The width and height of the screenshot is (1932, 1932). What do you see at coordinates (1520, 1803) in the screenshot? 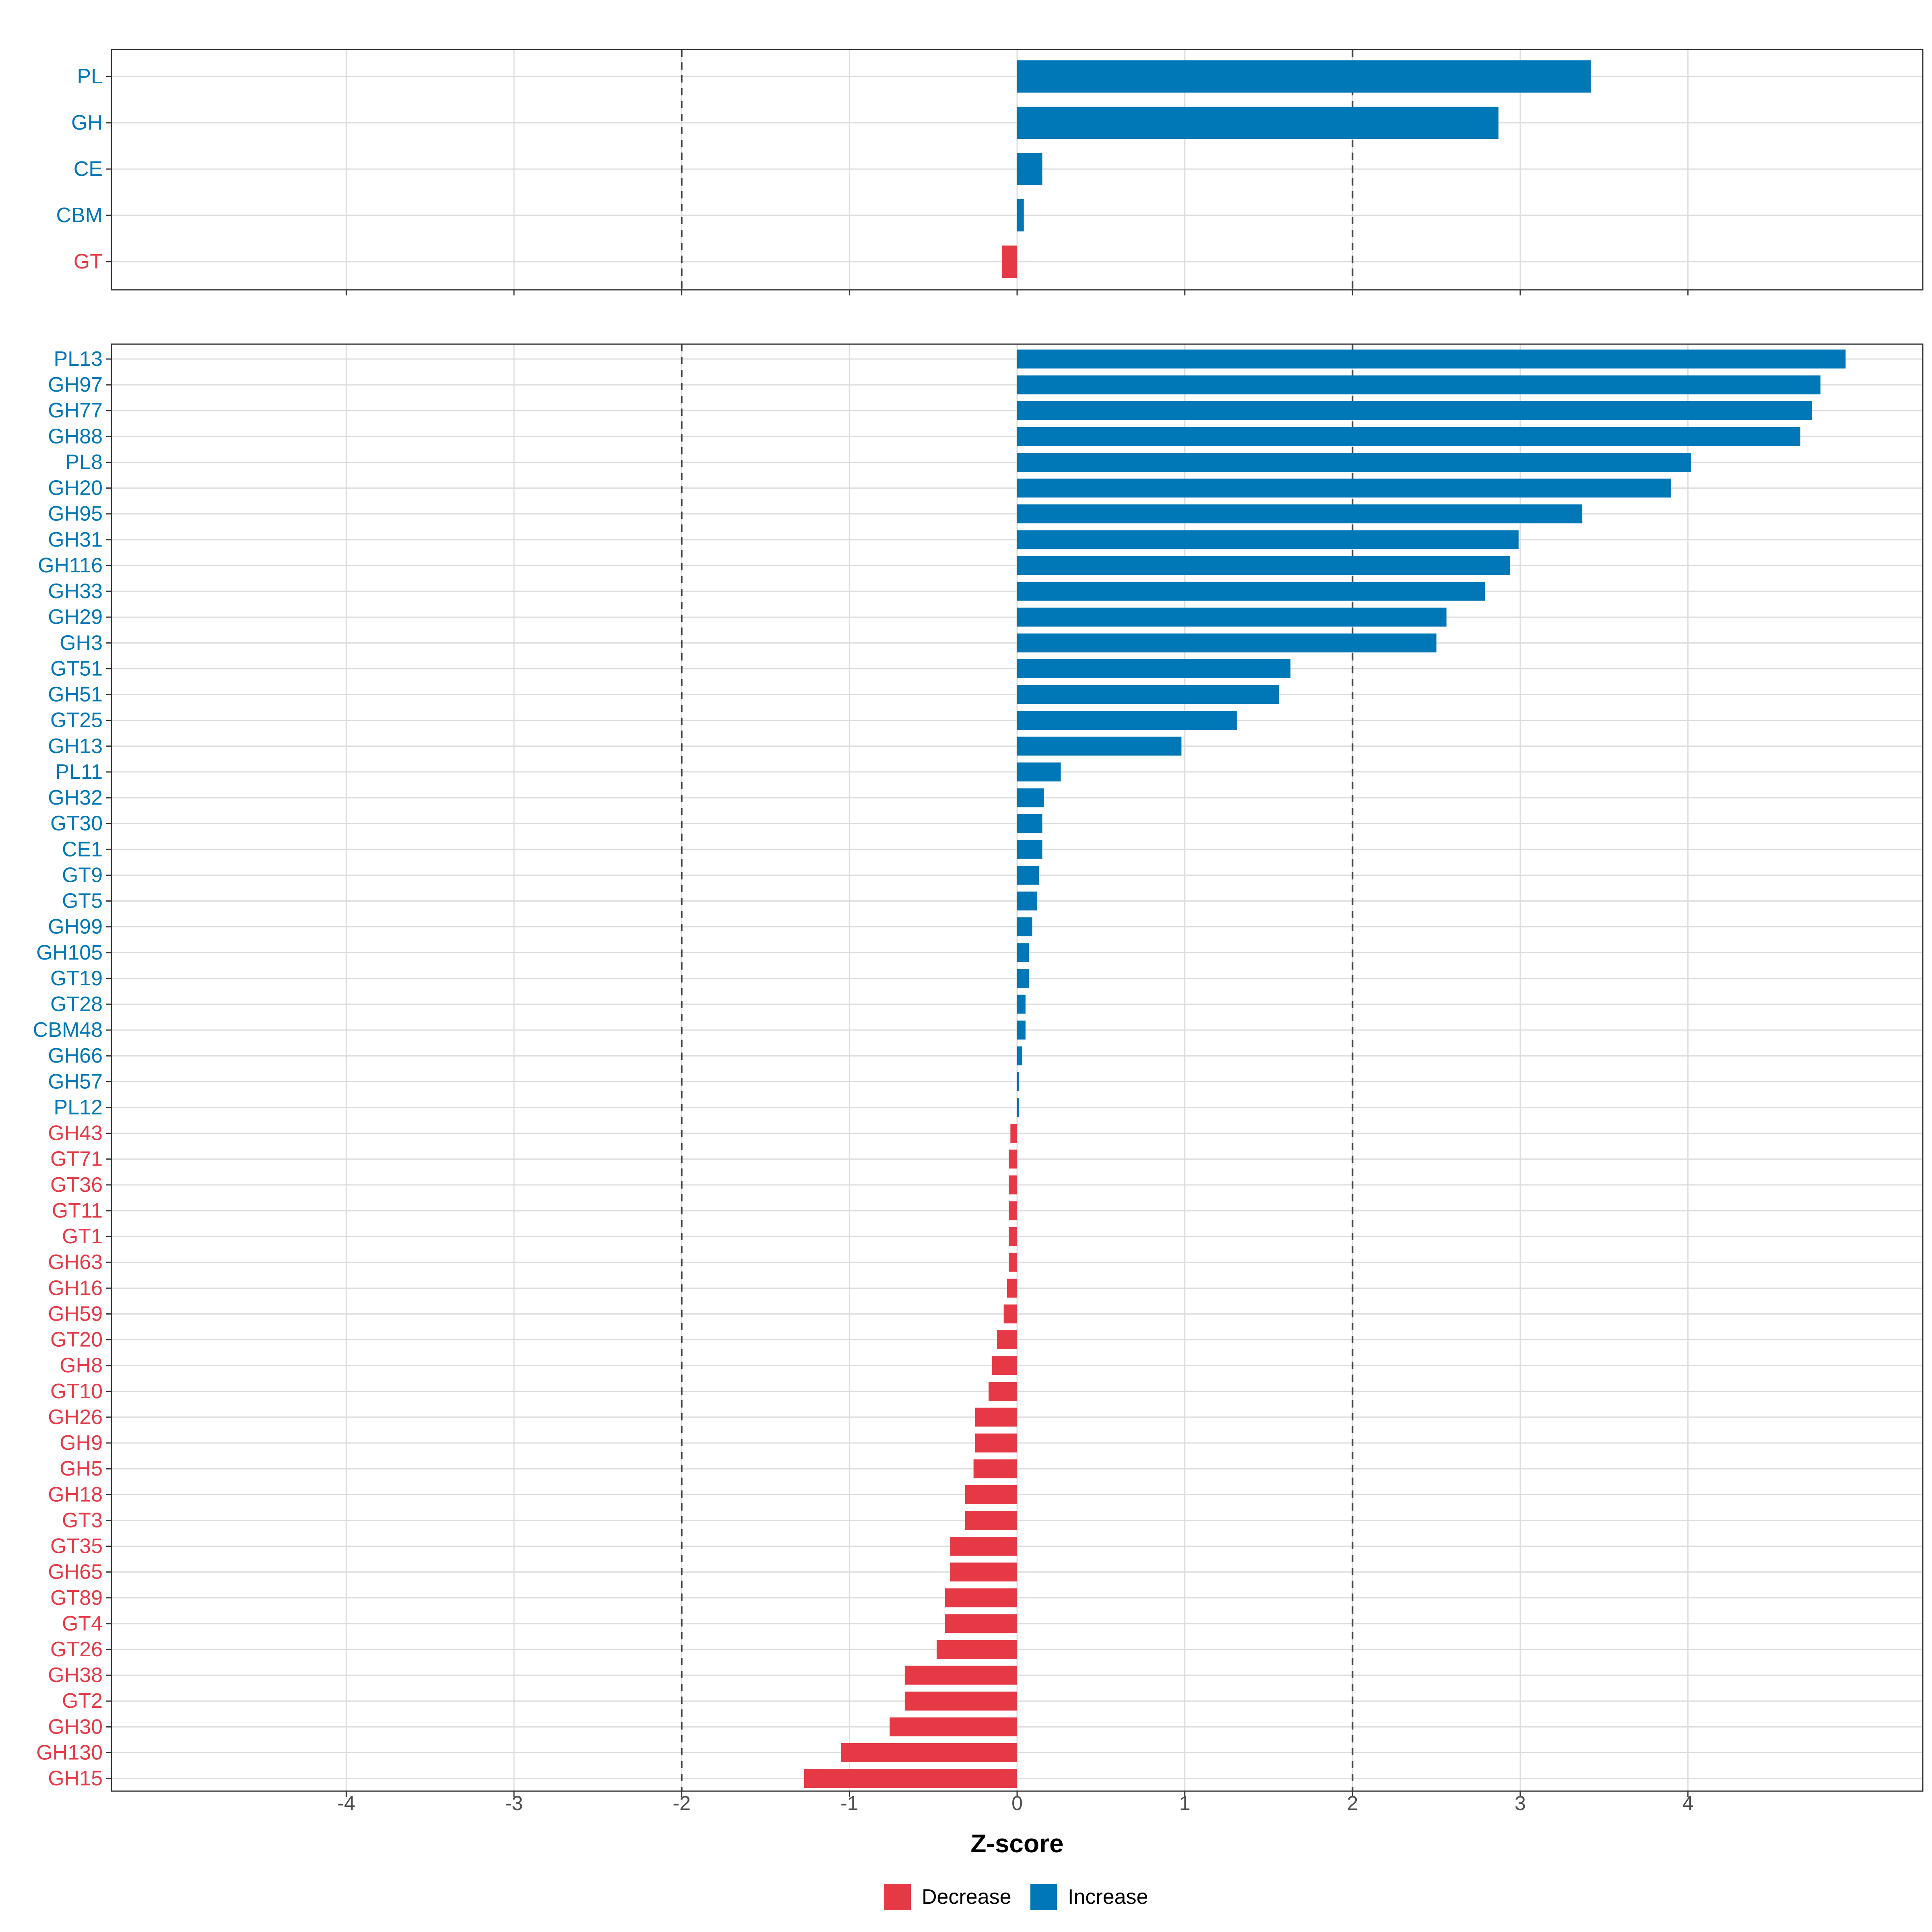
I see `x-tick-label: 3` at bounding box center [1520, 1803].